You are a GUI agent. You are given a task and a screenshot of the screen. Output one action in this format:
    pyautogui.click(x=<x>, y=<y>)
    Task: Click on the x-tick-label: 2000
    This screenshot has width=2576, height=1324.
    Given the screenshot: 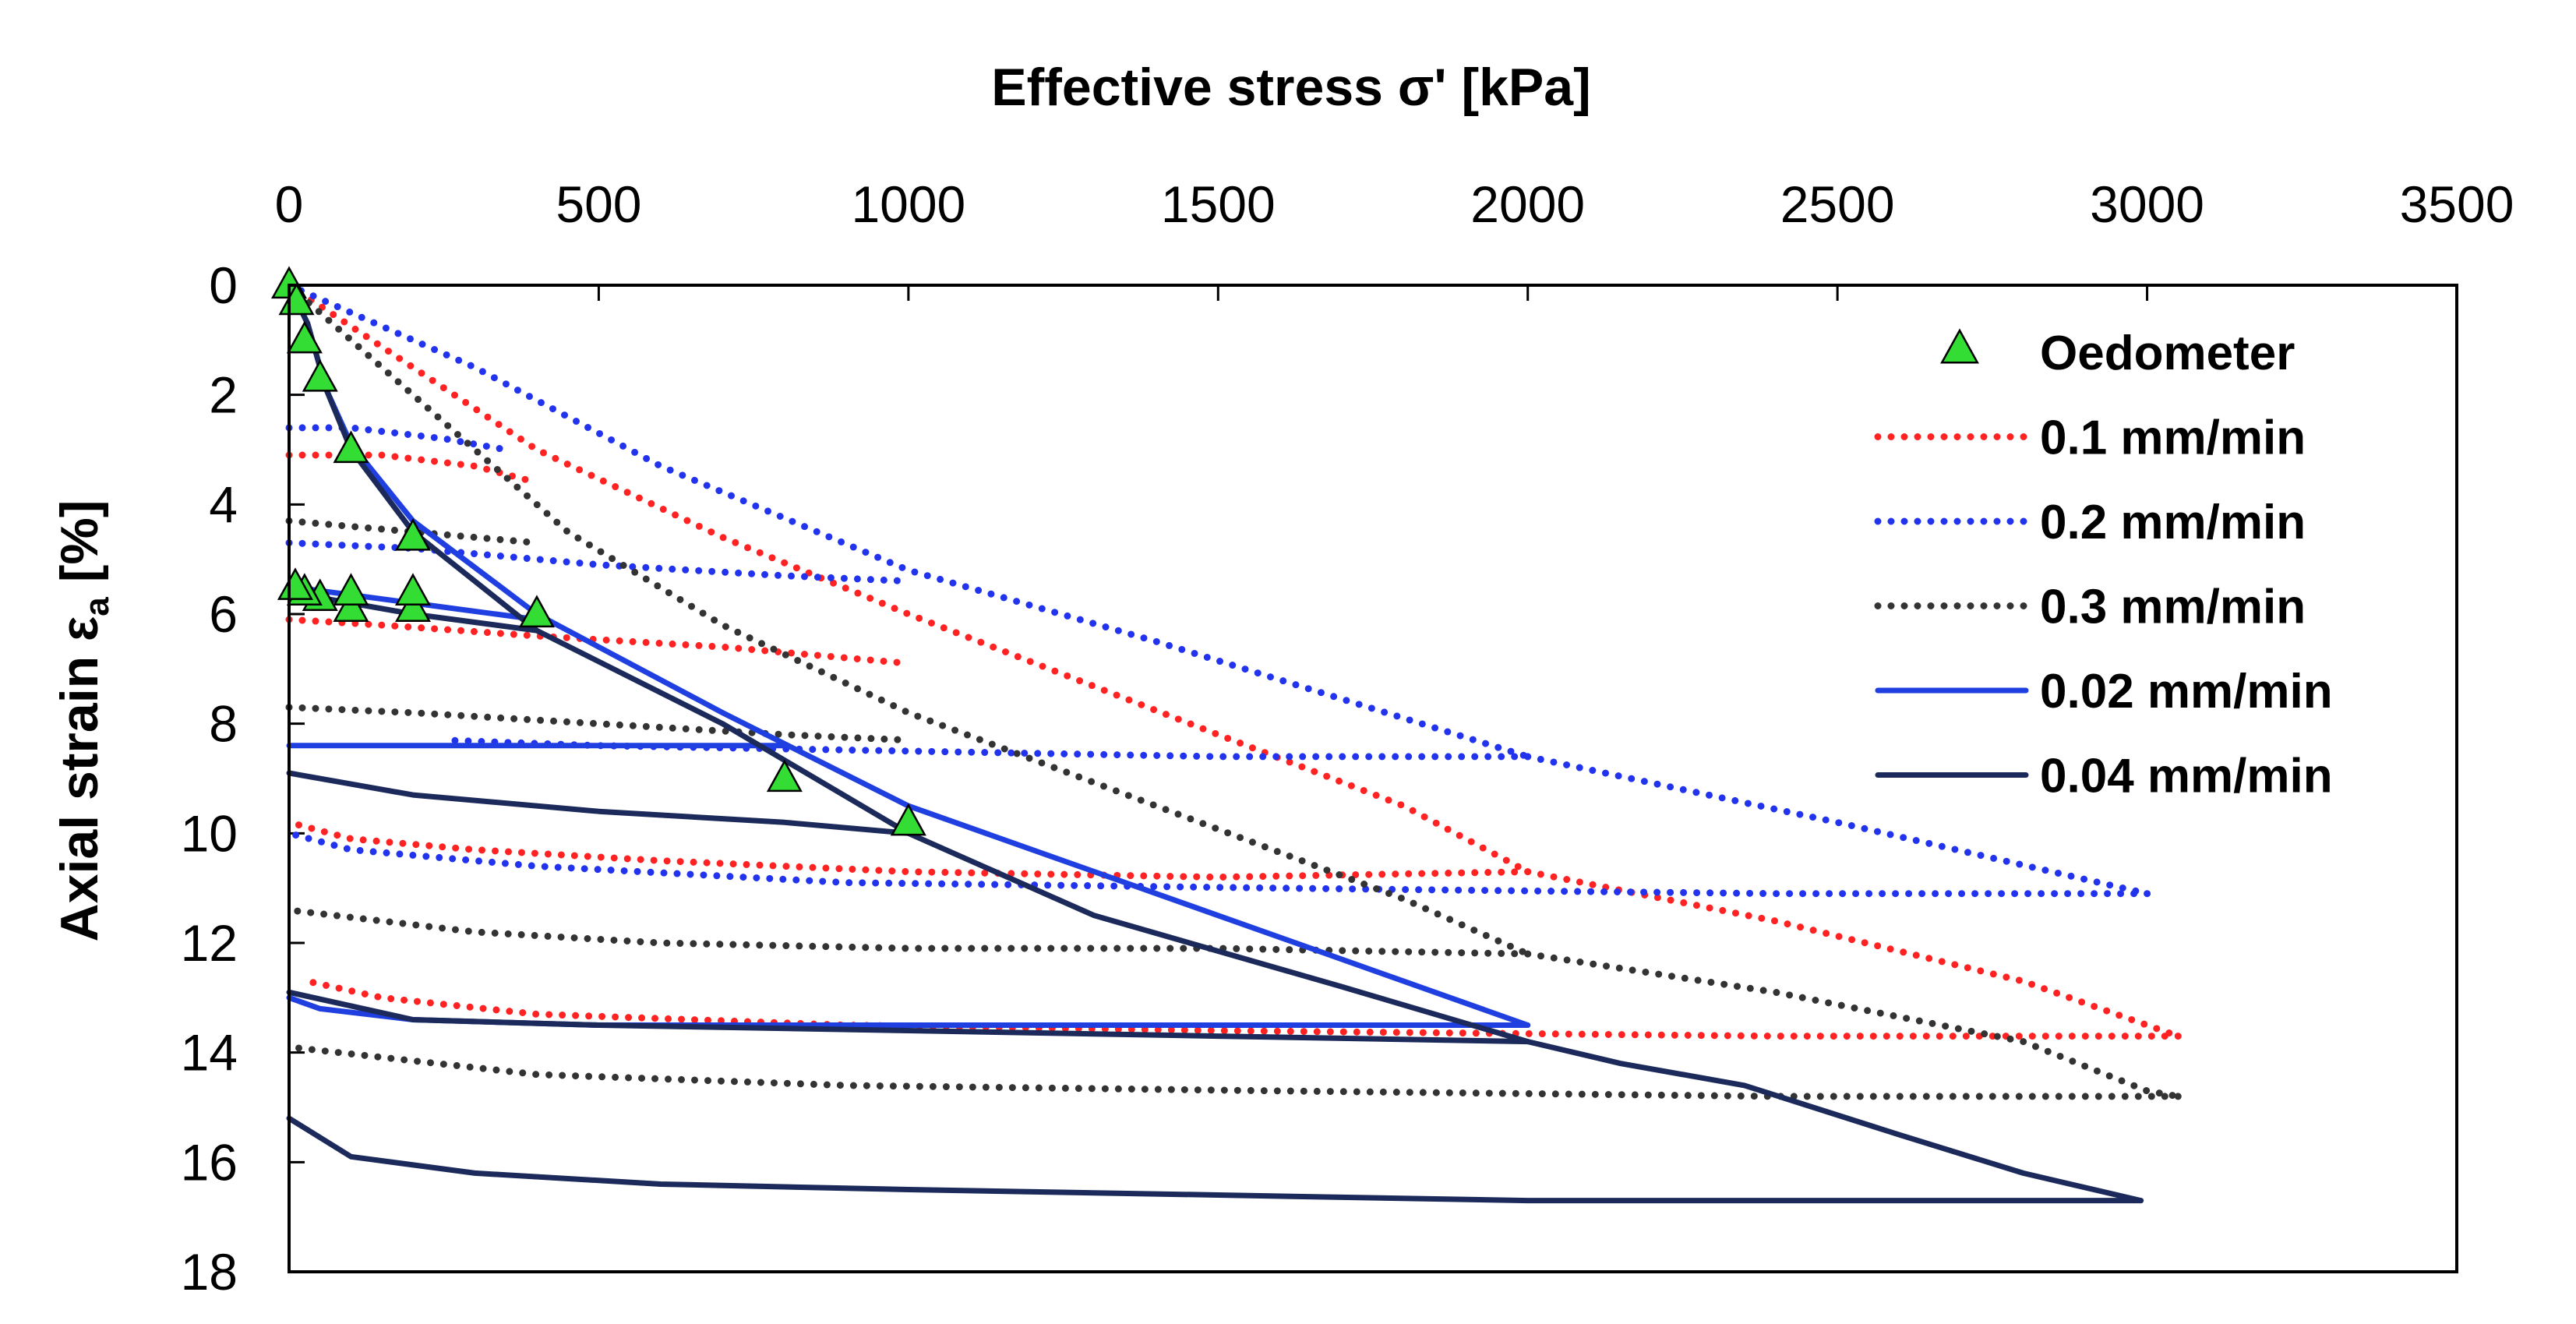 What is the action you would take?
    pyautogui.click(x=1527, y=204)
    